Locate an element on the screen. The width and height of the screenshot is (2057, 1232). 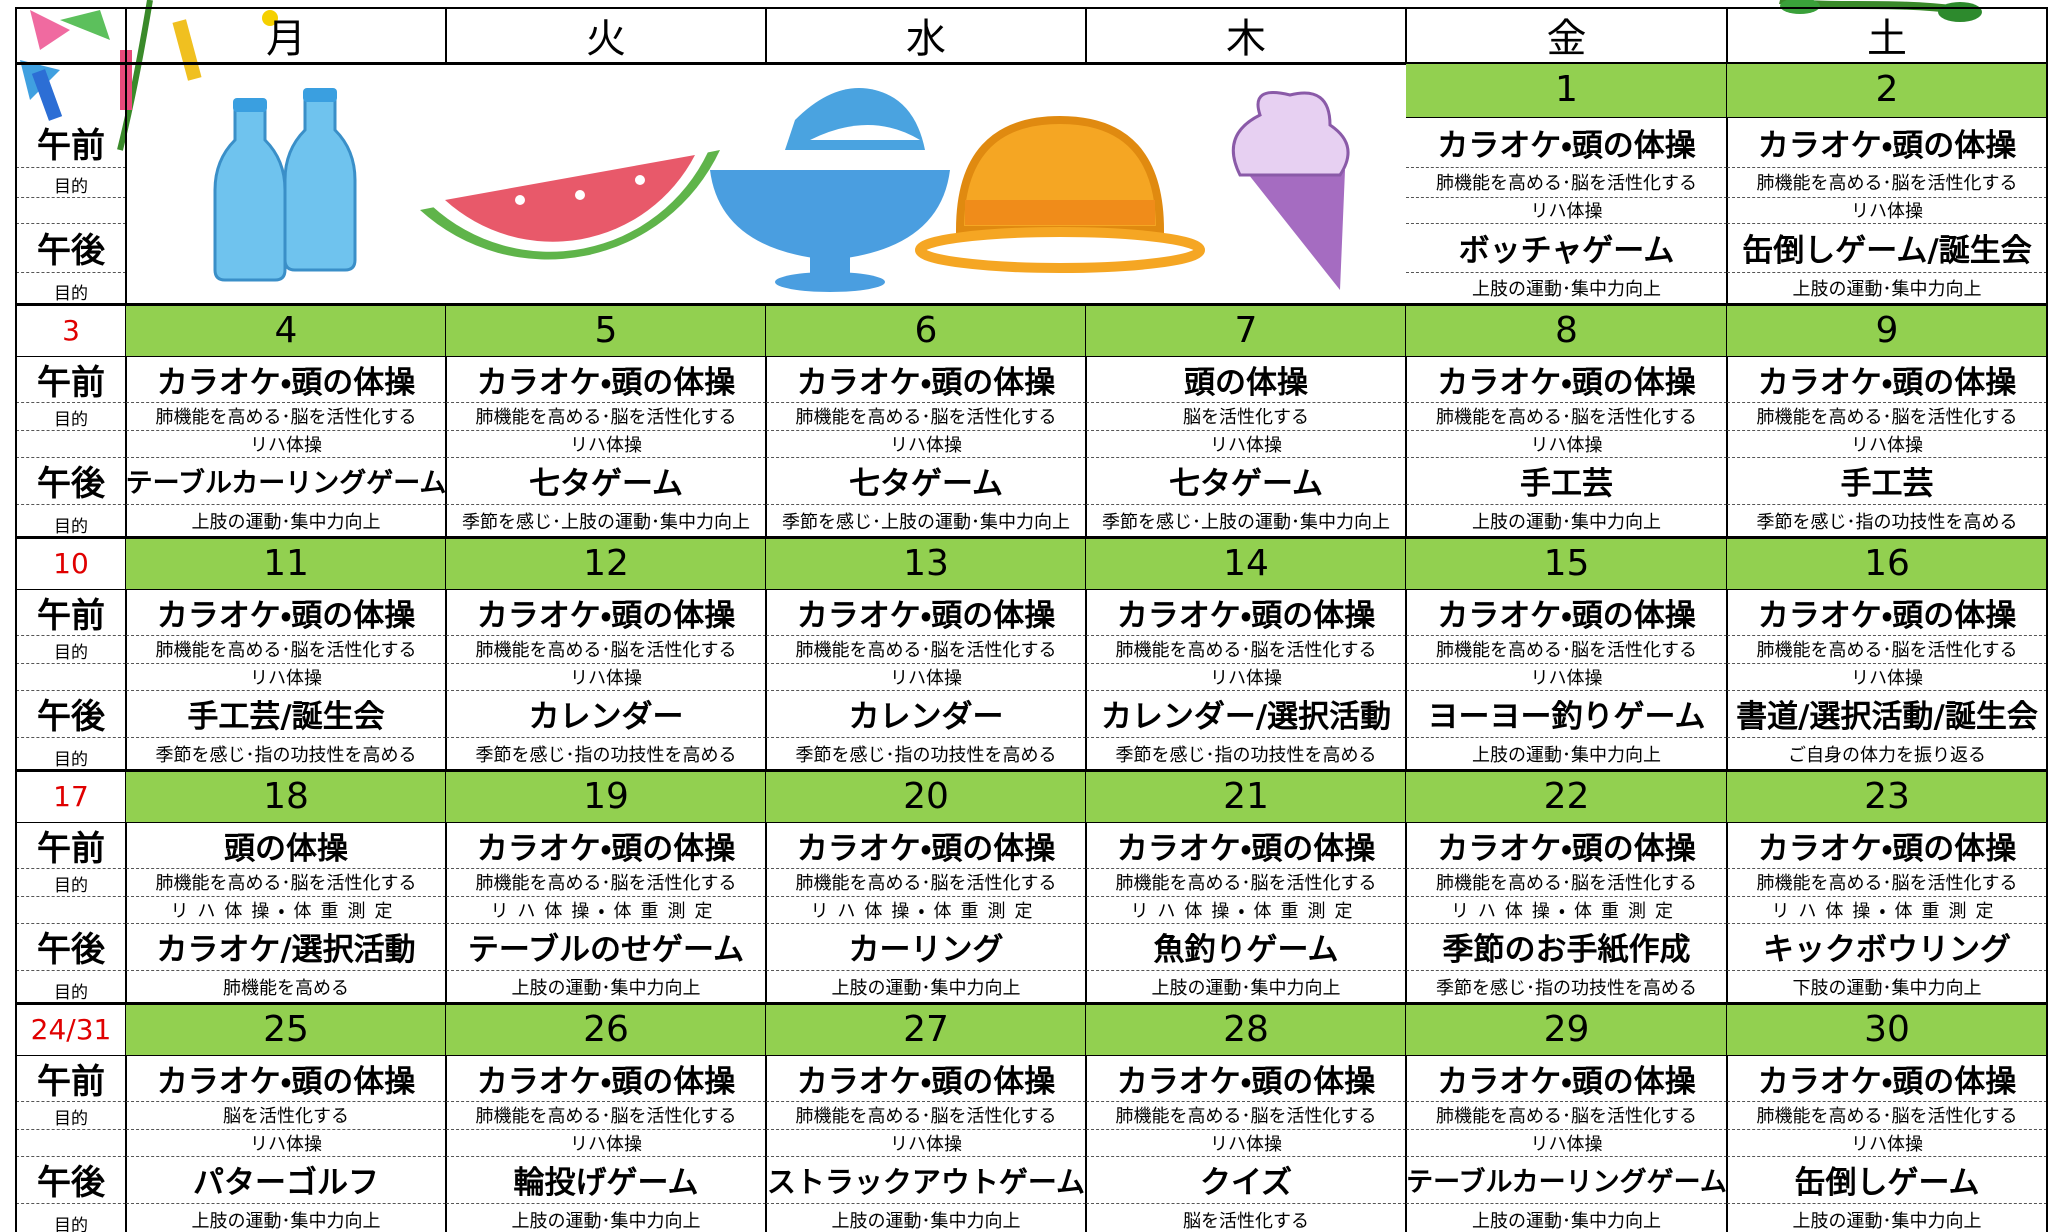
weekday: 月 is located at coordinates (286, 38).